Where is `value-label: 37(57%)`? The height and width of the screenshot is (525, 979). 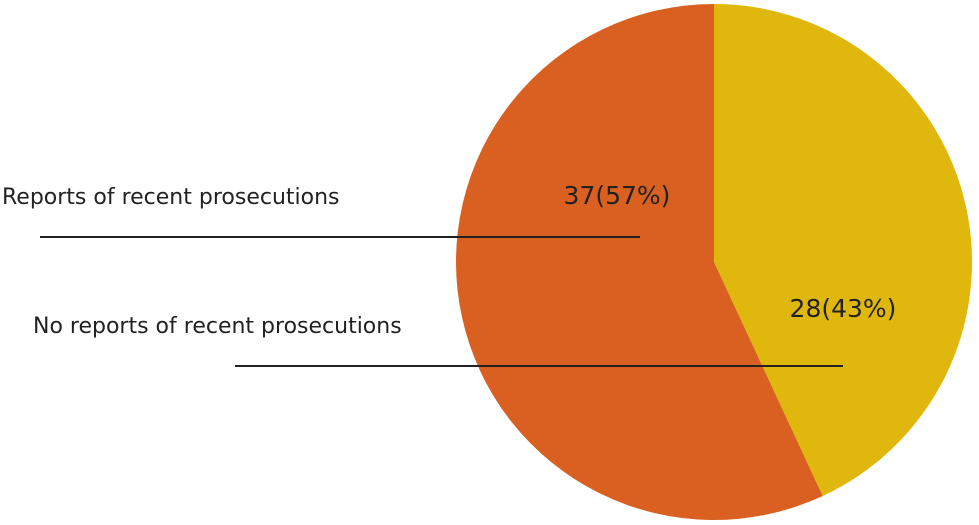
value-label: 37(57%) is located at coordinates (617, 195).